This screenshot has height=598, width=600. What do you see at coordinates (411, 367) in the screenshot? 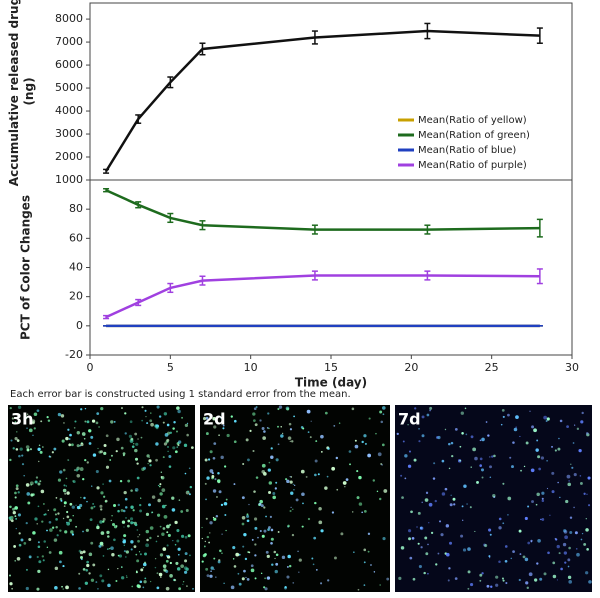
I see `x-tick-label: 20` at bounding box center [411, 367].